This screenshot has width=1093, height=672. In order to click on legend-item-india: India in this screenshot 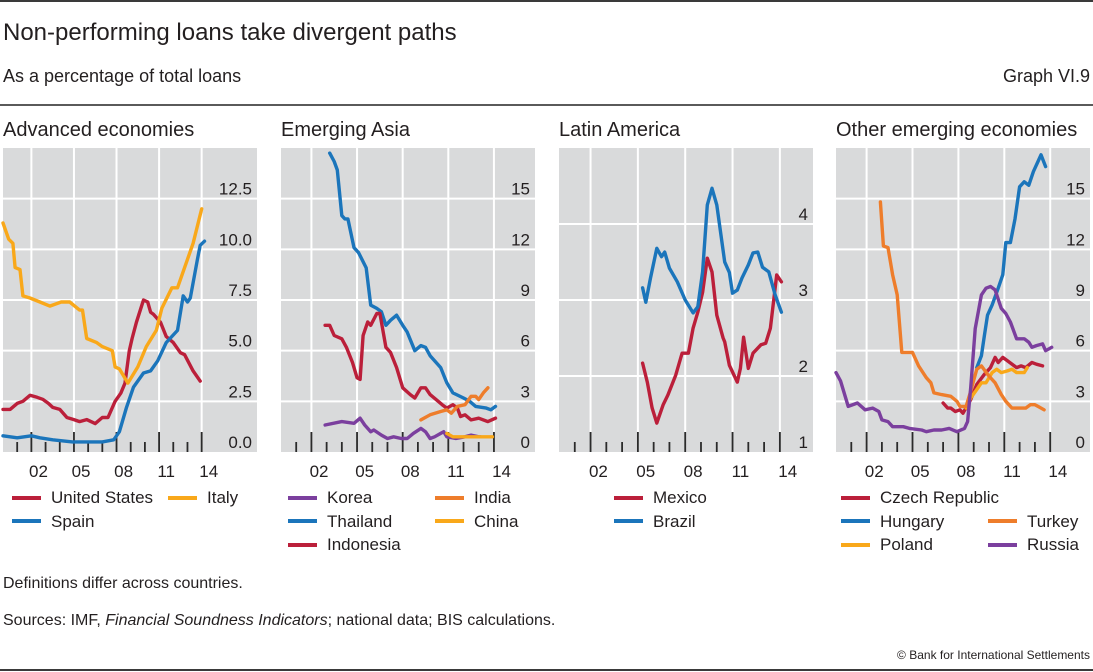, I will do `click(473, 497)`.